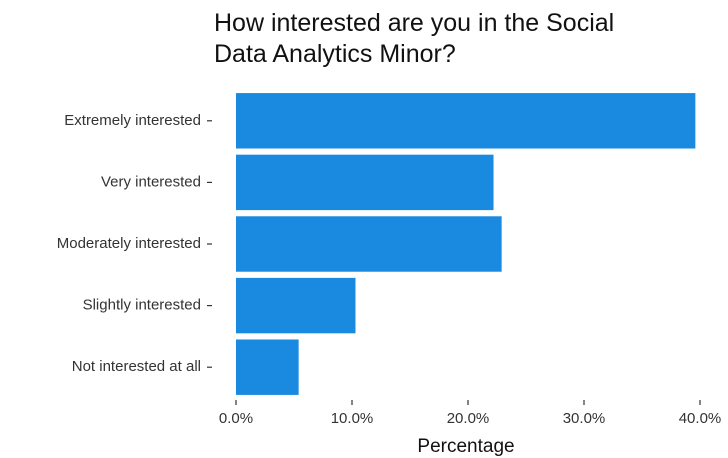 This screenshot has height=458, width=728. Describe the element at coordinates (142, 305) in the screenshot. I see `y-tick-label: Slightly interested` at that location.